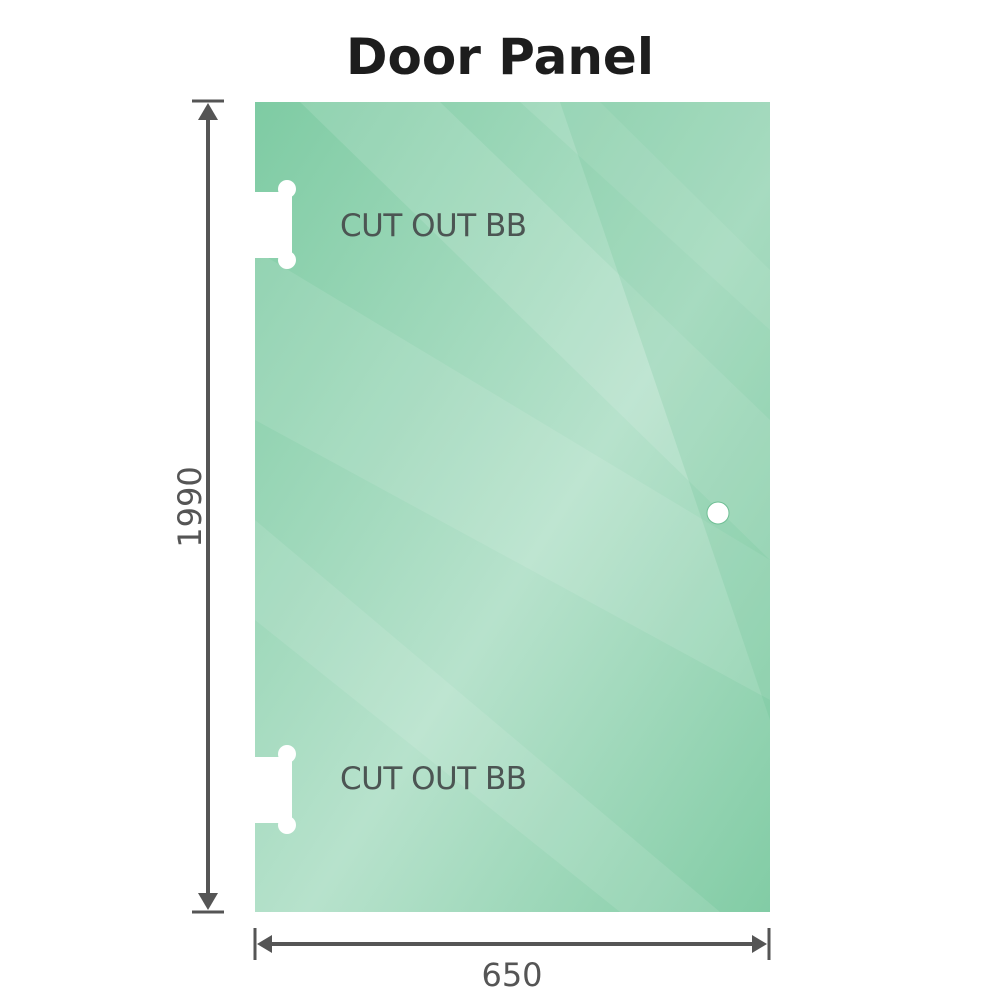  Describe the element at coordinates (512, 944) in the screenshot. I see `width-dimension-line` at that location.